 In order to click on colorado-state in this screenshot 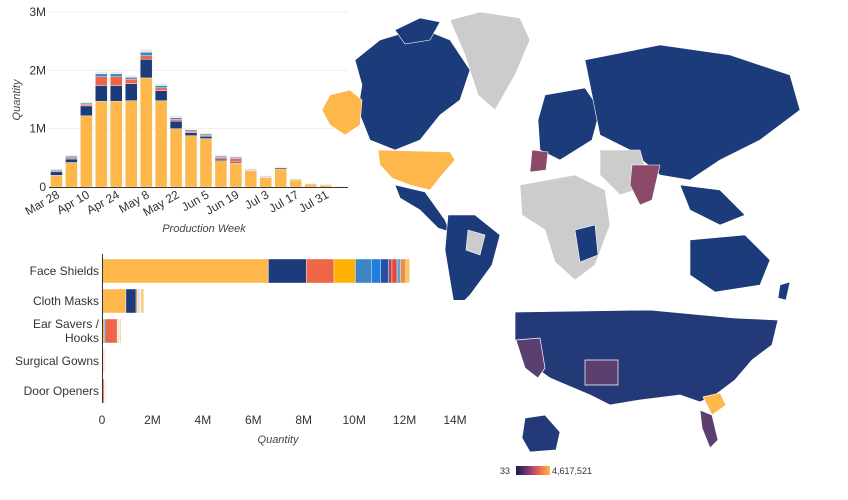, I will do `click(601, 372)`.